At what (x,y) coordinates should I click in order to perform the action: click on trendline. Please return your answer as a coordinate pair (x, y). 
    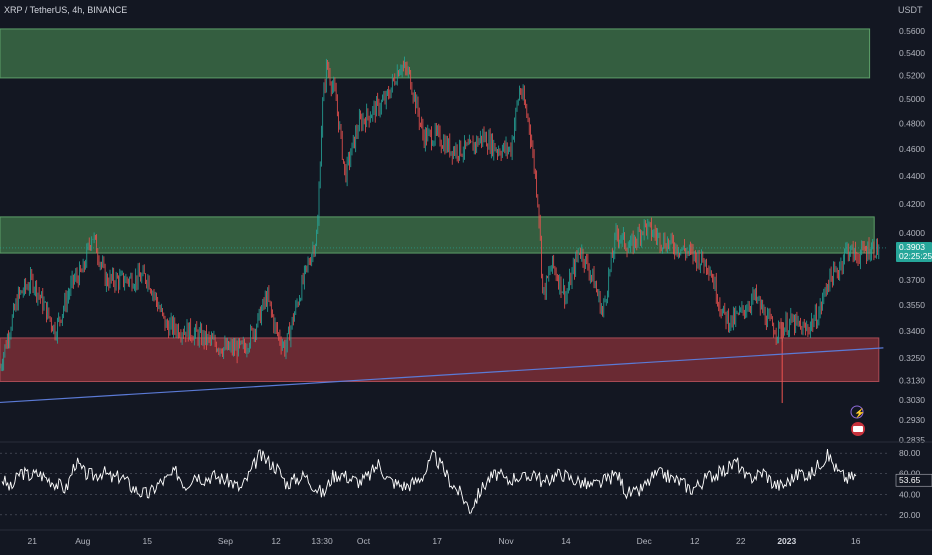
    Looking at the image, I should click on (442, 375).